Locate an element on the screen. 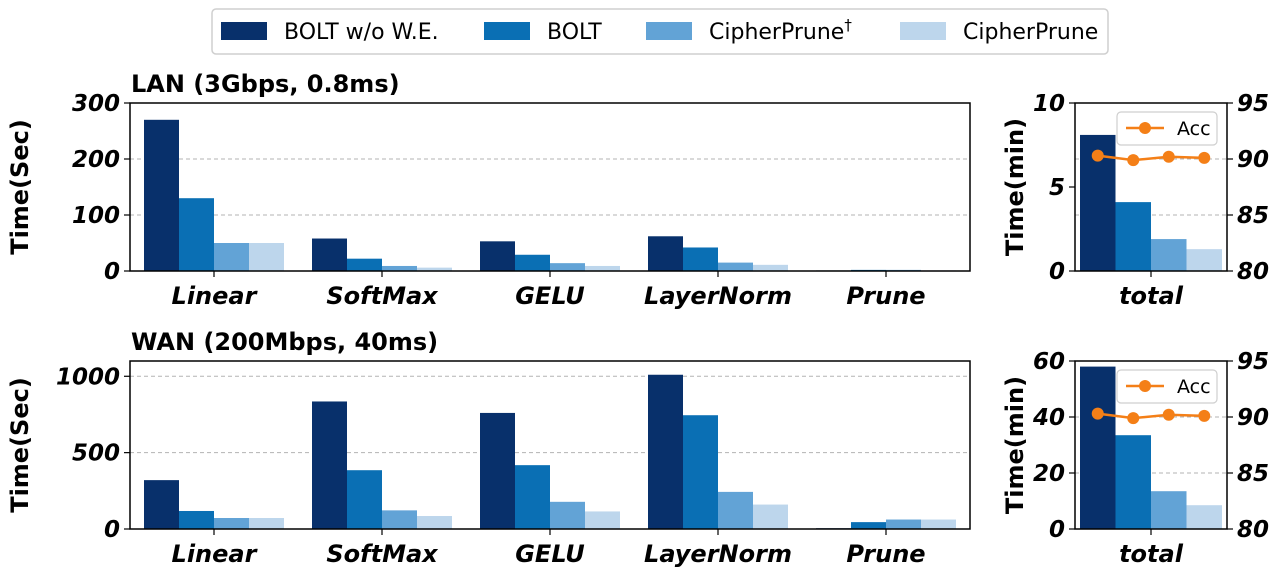  lan-bar-layernorm-bolt-w-o-w-e is located at coordinates (665, 253).